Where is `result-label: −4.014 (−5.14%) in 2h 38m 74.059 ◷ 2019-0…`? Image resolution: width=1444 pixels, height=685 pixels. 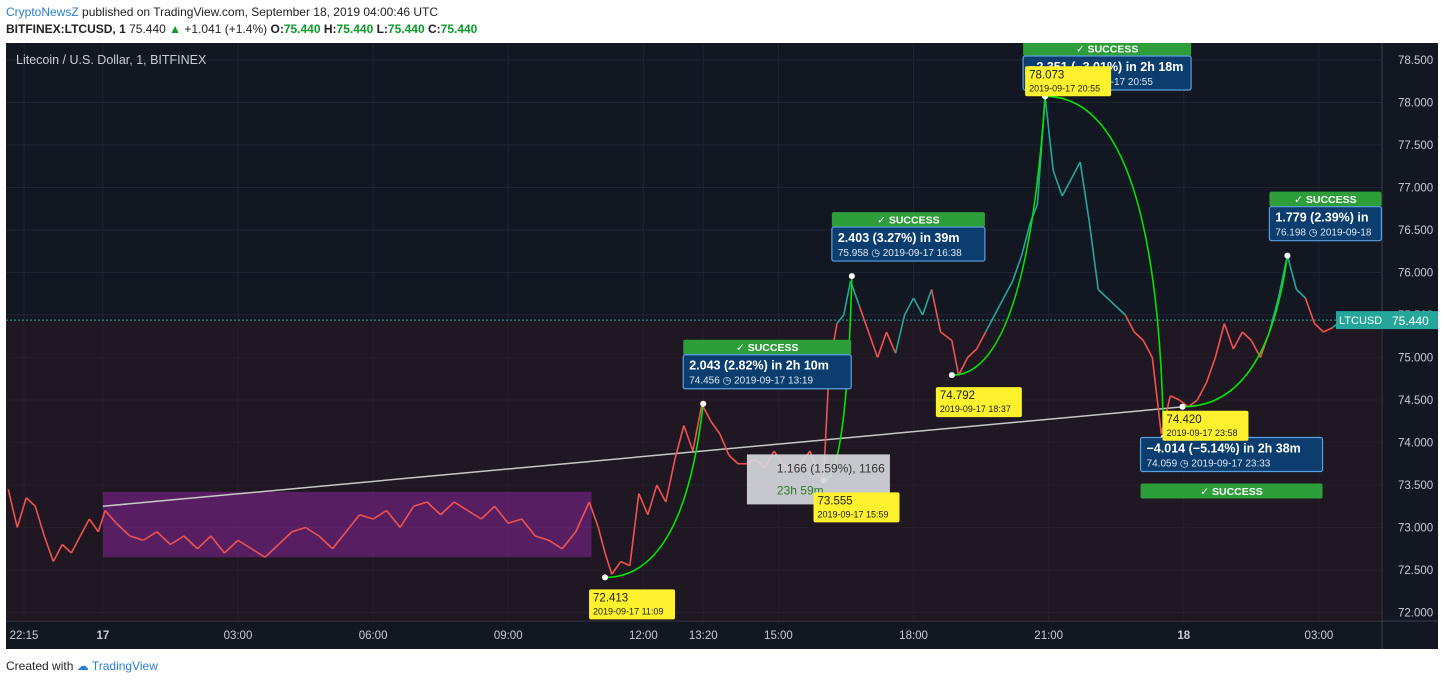
result-label: −4.014 (−5.14%) in 2h 38m 74.059 ◷ 2019-0… is located at coordinates (1231, 454).